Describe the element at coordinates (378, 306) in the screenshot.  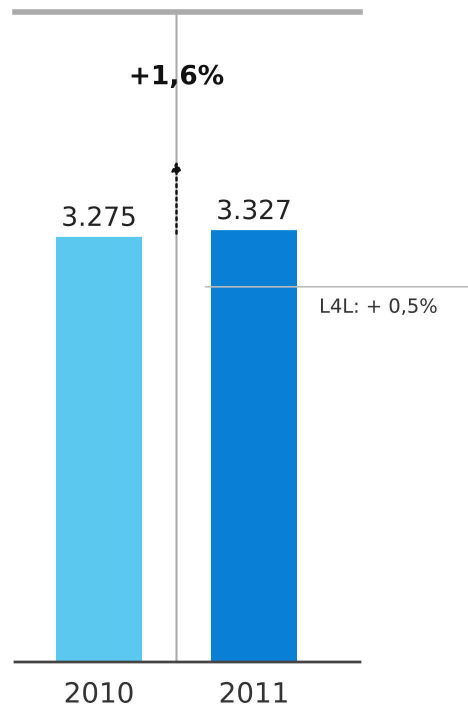
I see `ref-line-label: L4L: + 0,5%` at that location.